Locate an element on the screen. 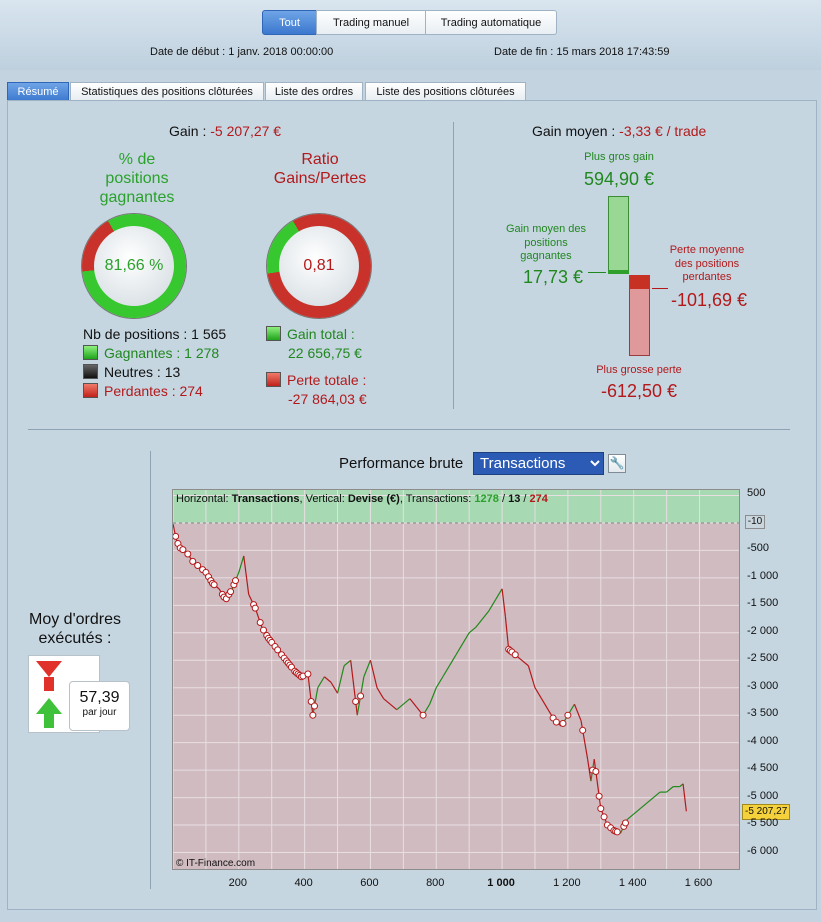  y-tick-label: -3 500 is located at coordinates (763, 713).